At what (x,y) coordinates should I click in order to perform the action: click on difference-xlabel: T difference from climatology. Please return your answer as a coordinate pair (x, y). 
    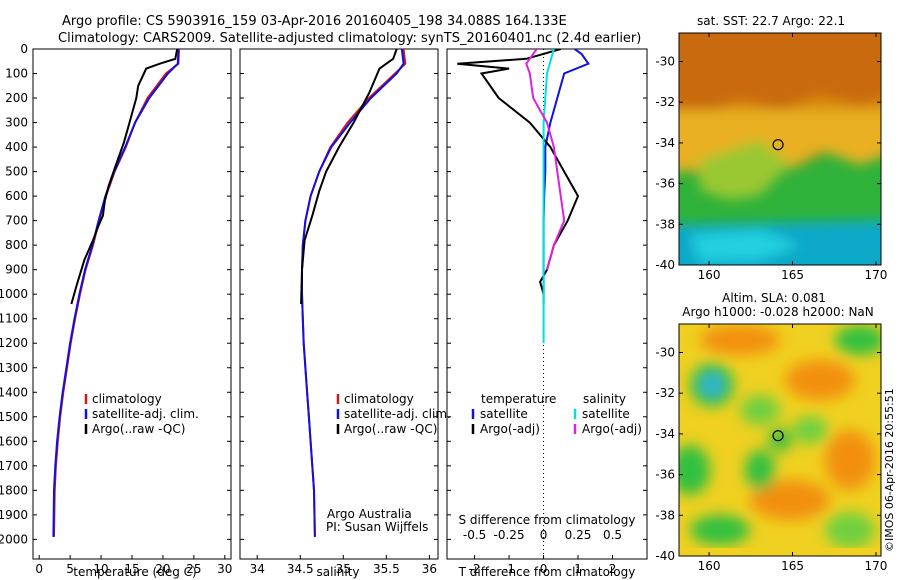
    Looking at the image, I should click on (547, 572).